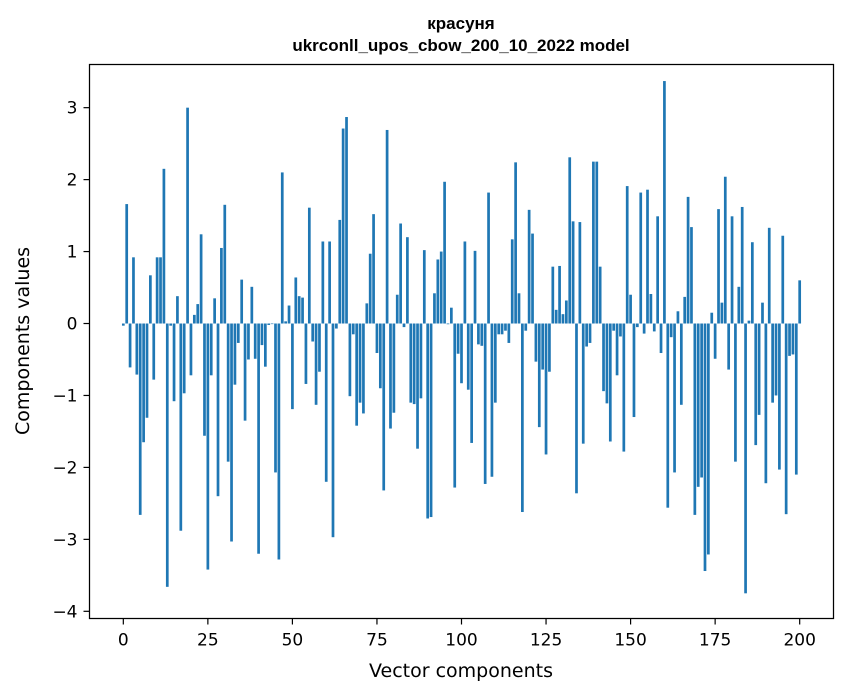  Describe the element at coordinates (23, 341) in the screenshot. I see `y-axis-label: Components values` at that location.